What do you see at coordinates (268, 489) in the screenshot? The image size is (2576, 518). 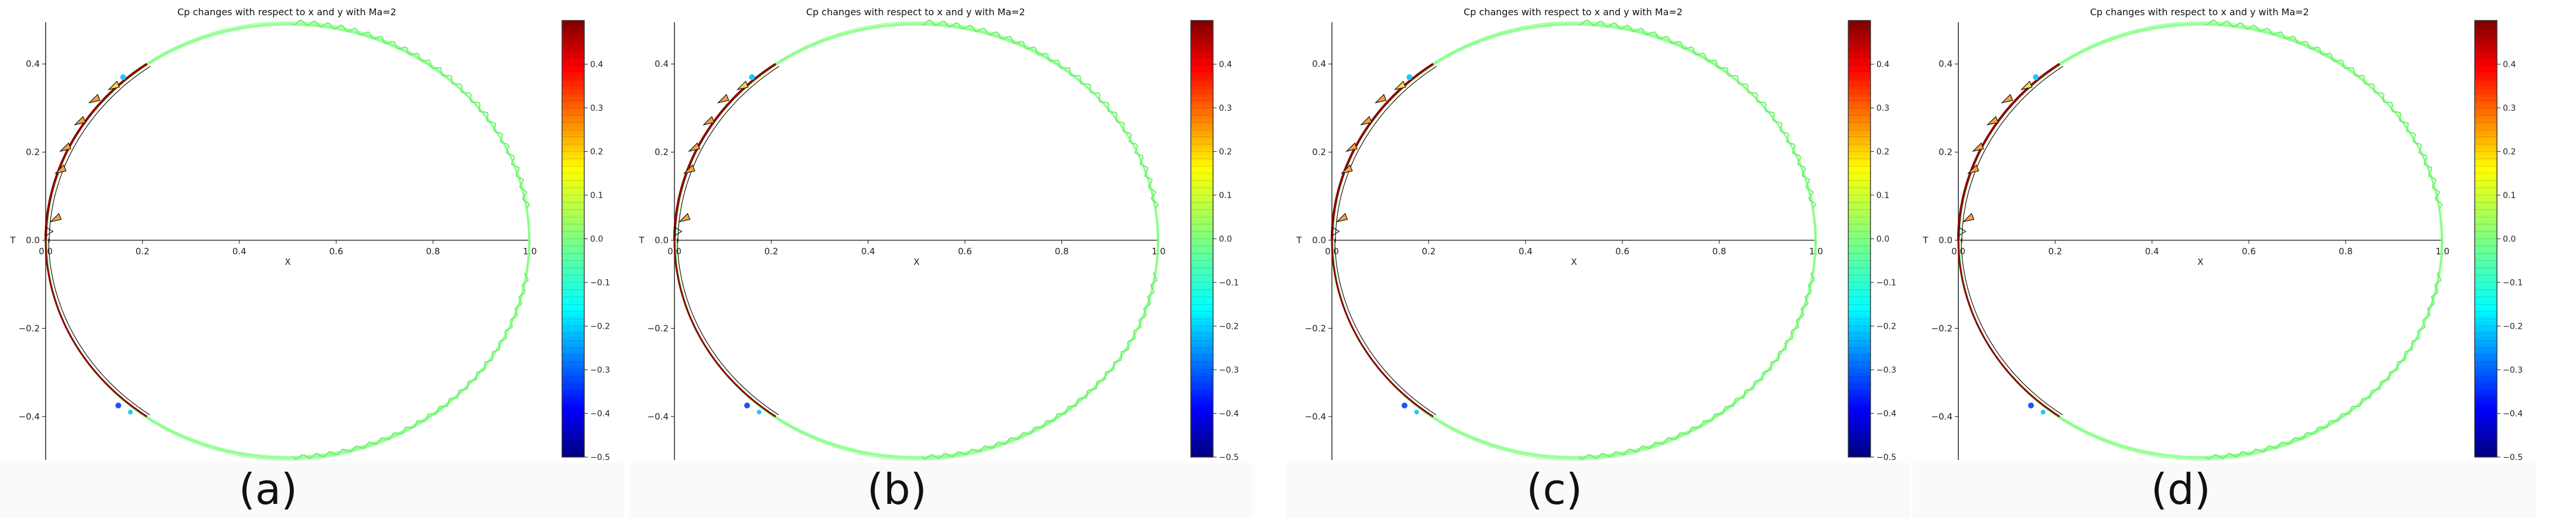 I see `panel-caption: (a)` at bounding box center [268, 489].